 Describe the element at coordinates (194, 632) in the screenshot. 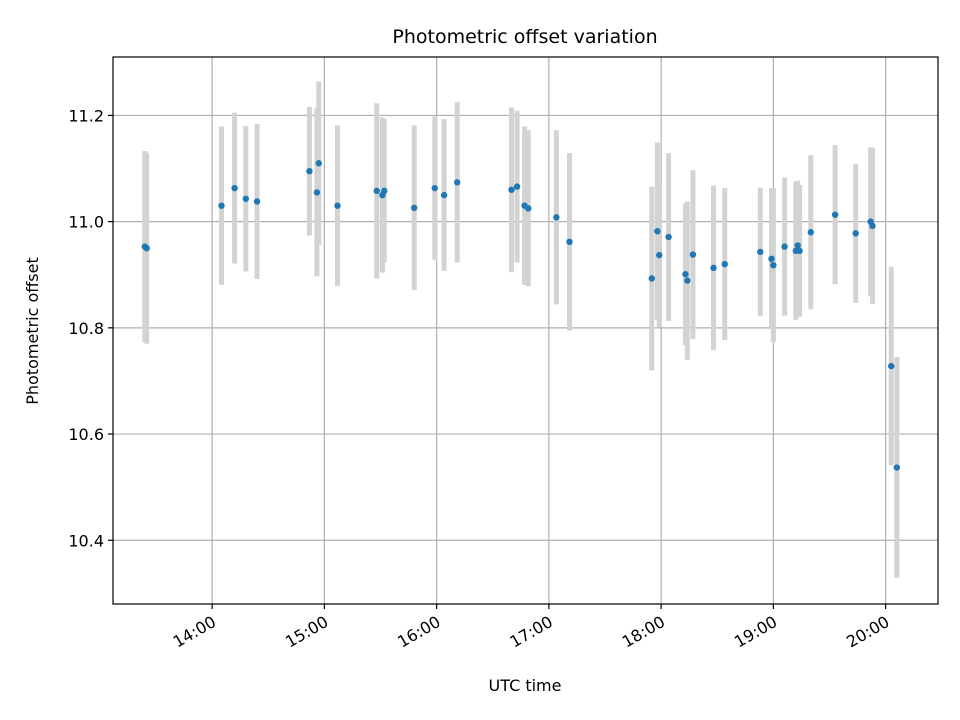

I see `x-tick-label: 14:00` at that location.